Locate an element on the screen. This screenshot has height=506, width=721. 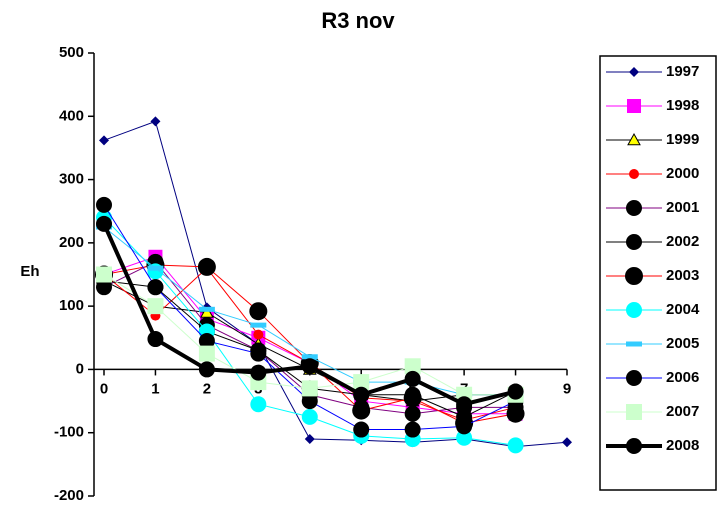
y-tick-label: -100 is located at coordinates (69, 432).